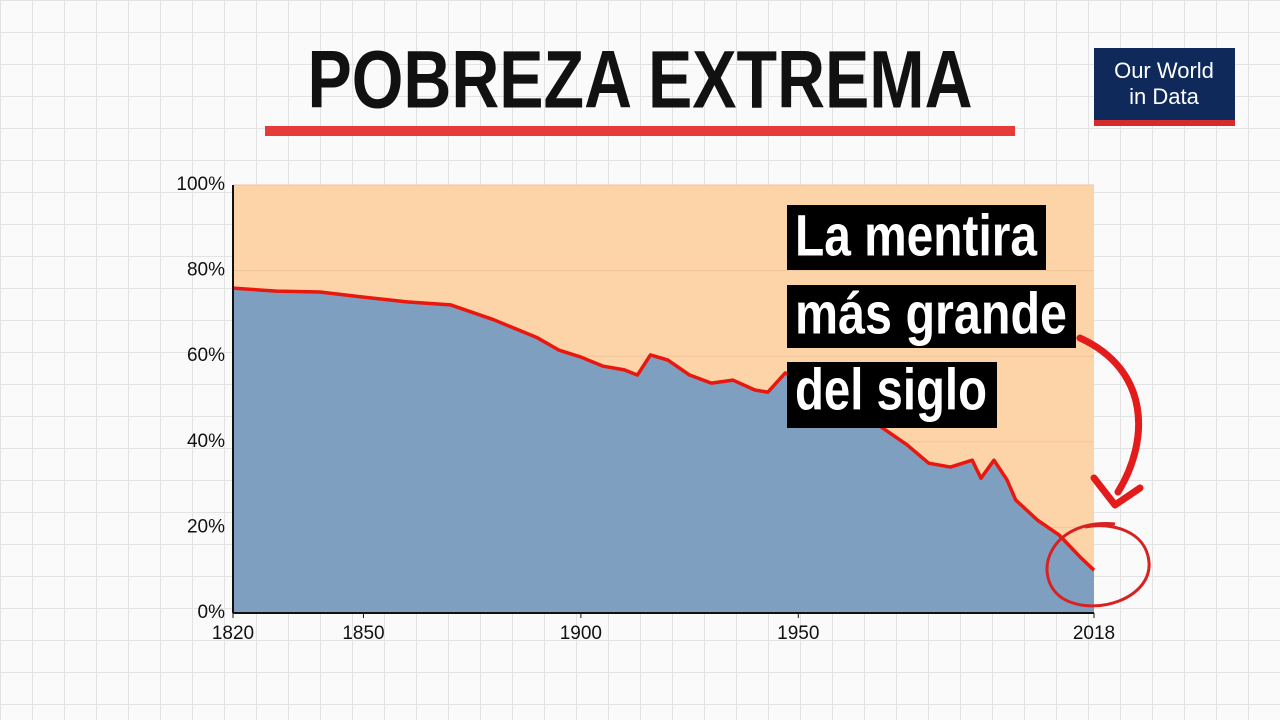  I want to click on annotation-text: La mentira, so click(916, 235).